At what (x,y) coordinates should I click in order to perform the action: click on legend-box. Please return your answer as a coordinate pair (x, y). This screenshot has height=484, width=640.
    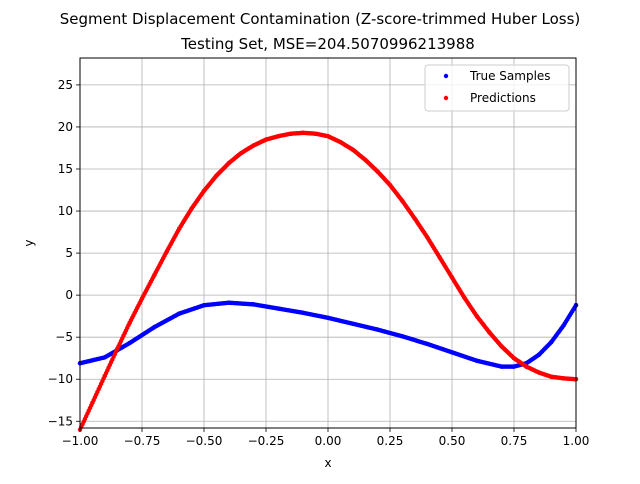
    Looking at the image, I should click on (497, 88).